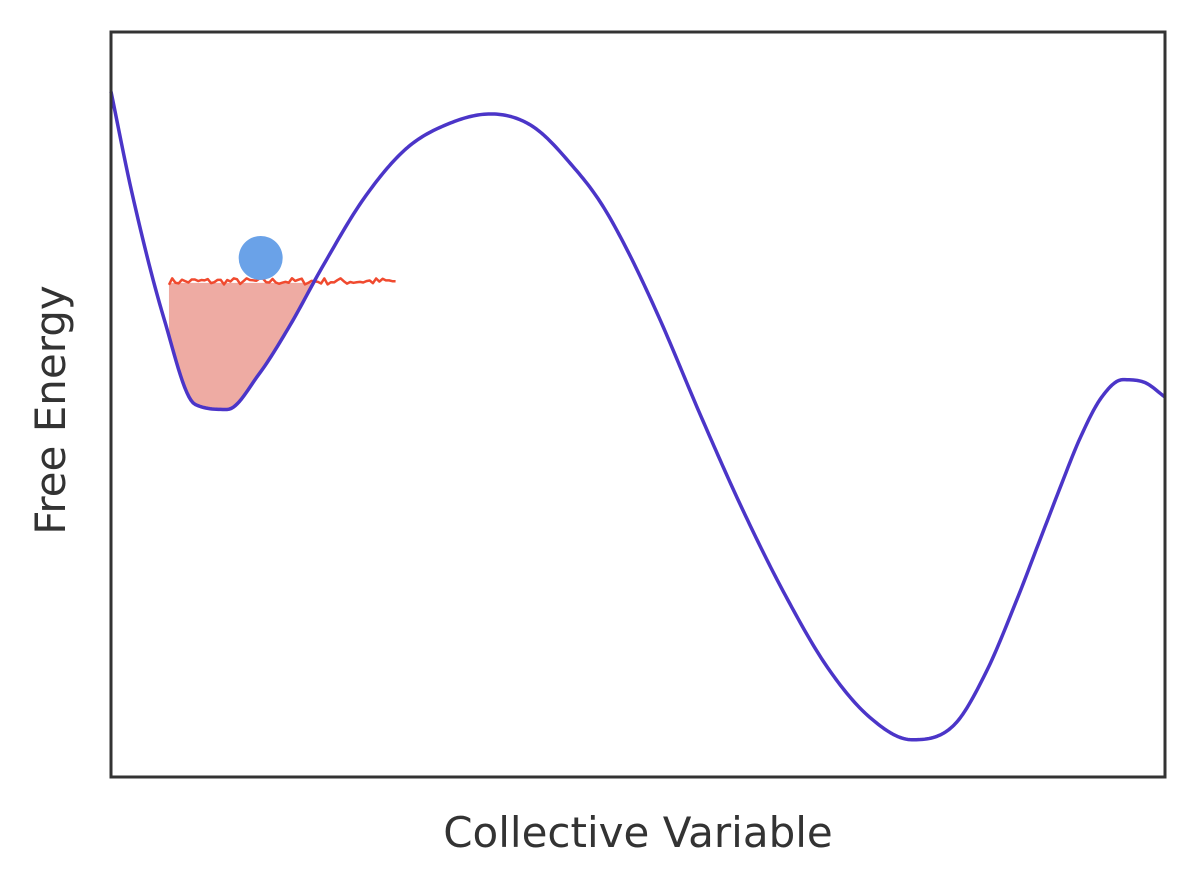  I want to click on particle-ball, so click(260, 257).